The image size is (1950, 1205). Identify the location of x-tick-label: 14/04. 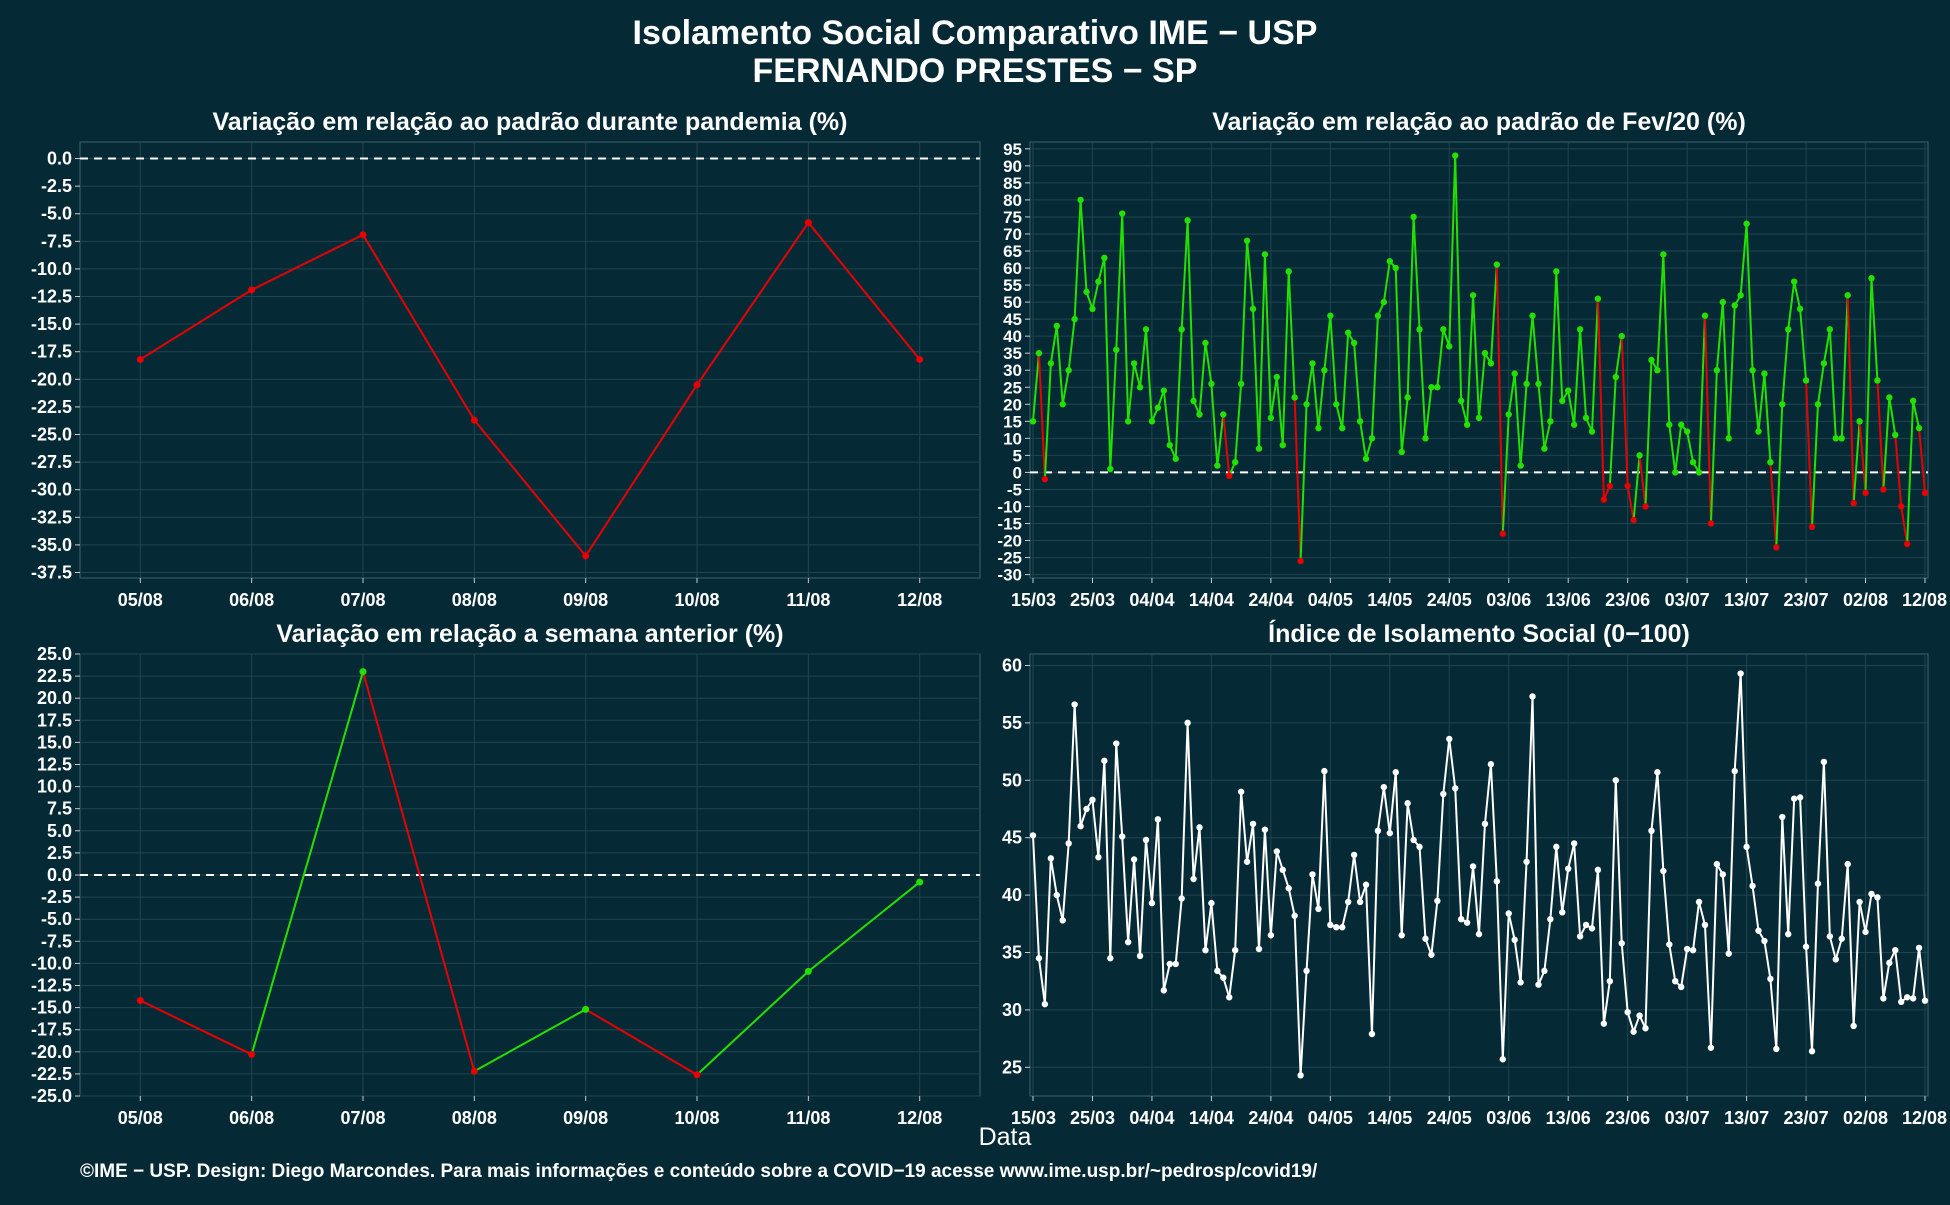
(1211, 600).